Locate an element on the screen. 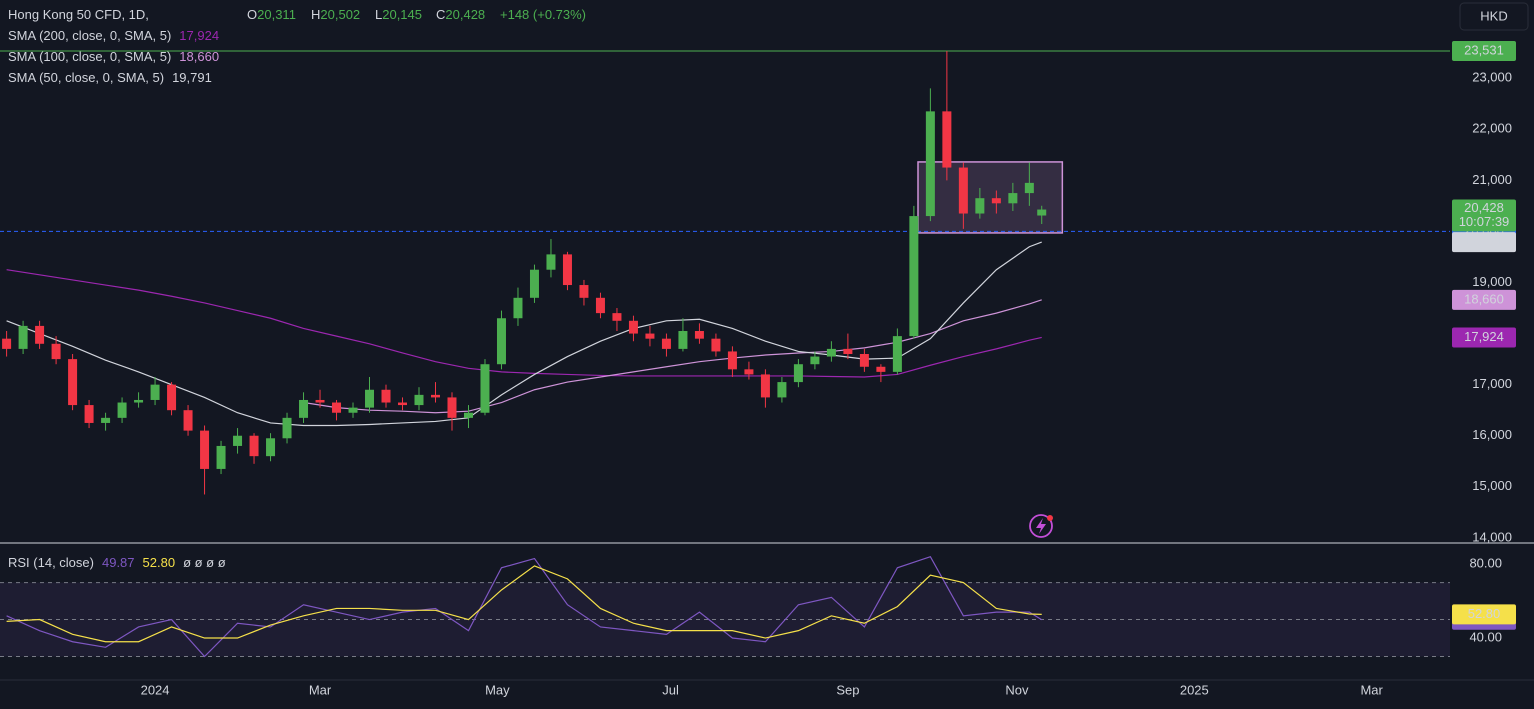  rsi-extra: ø ø ø ø is located at coordinates (204, 562).